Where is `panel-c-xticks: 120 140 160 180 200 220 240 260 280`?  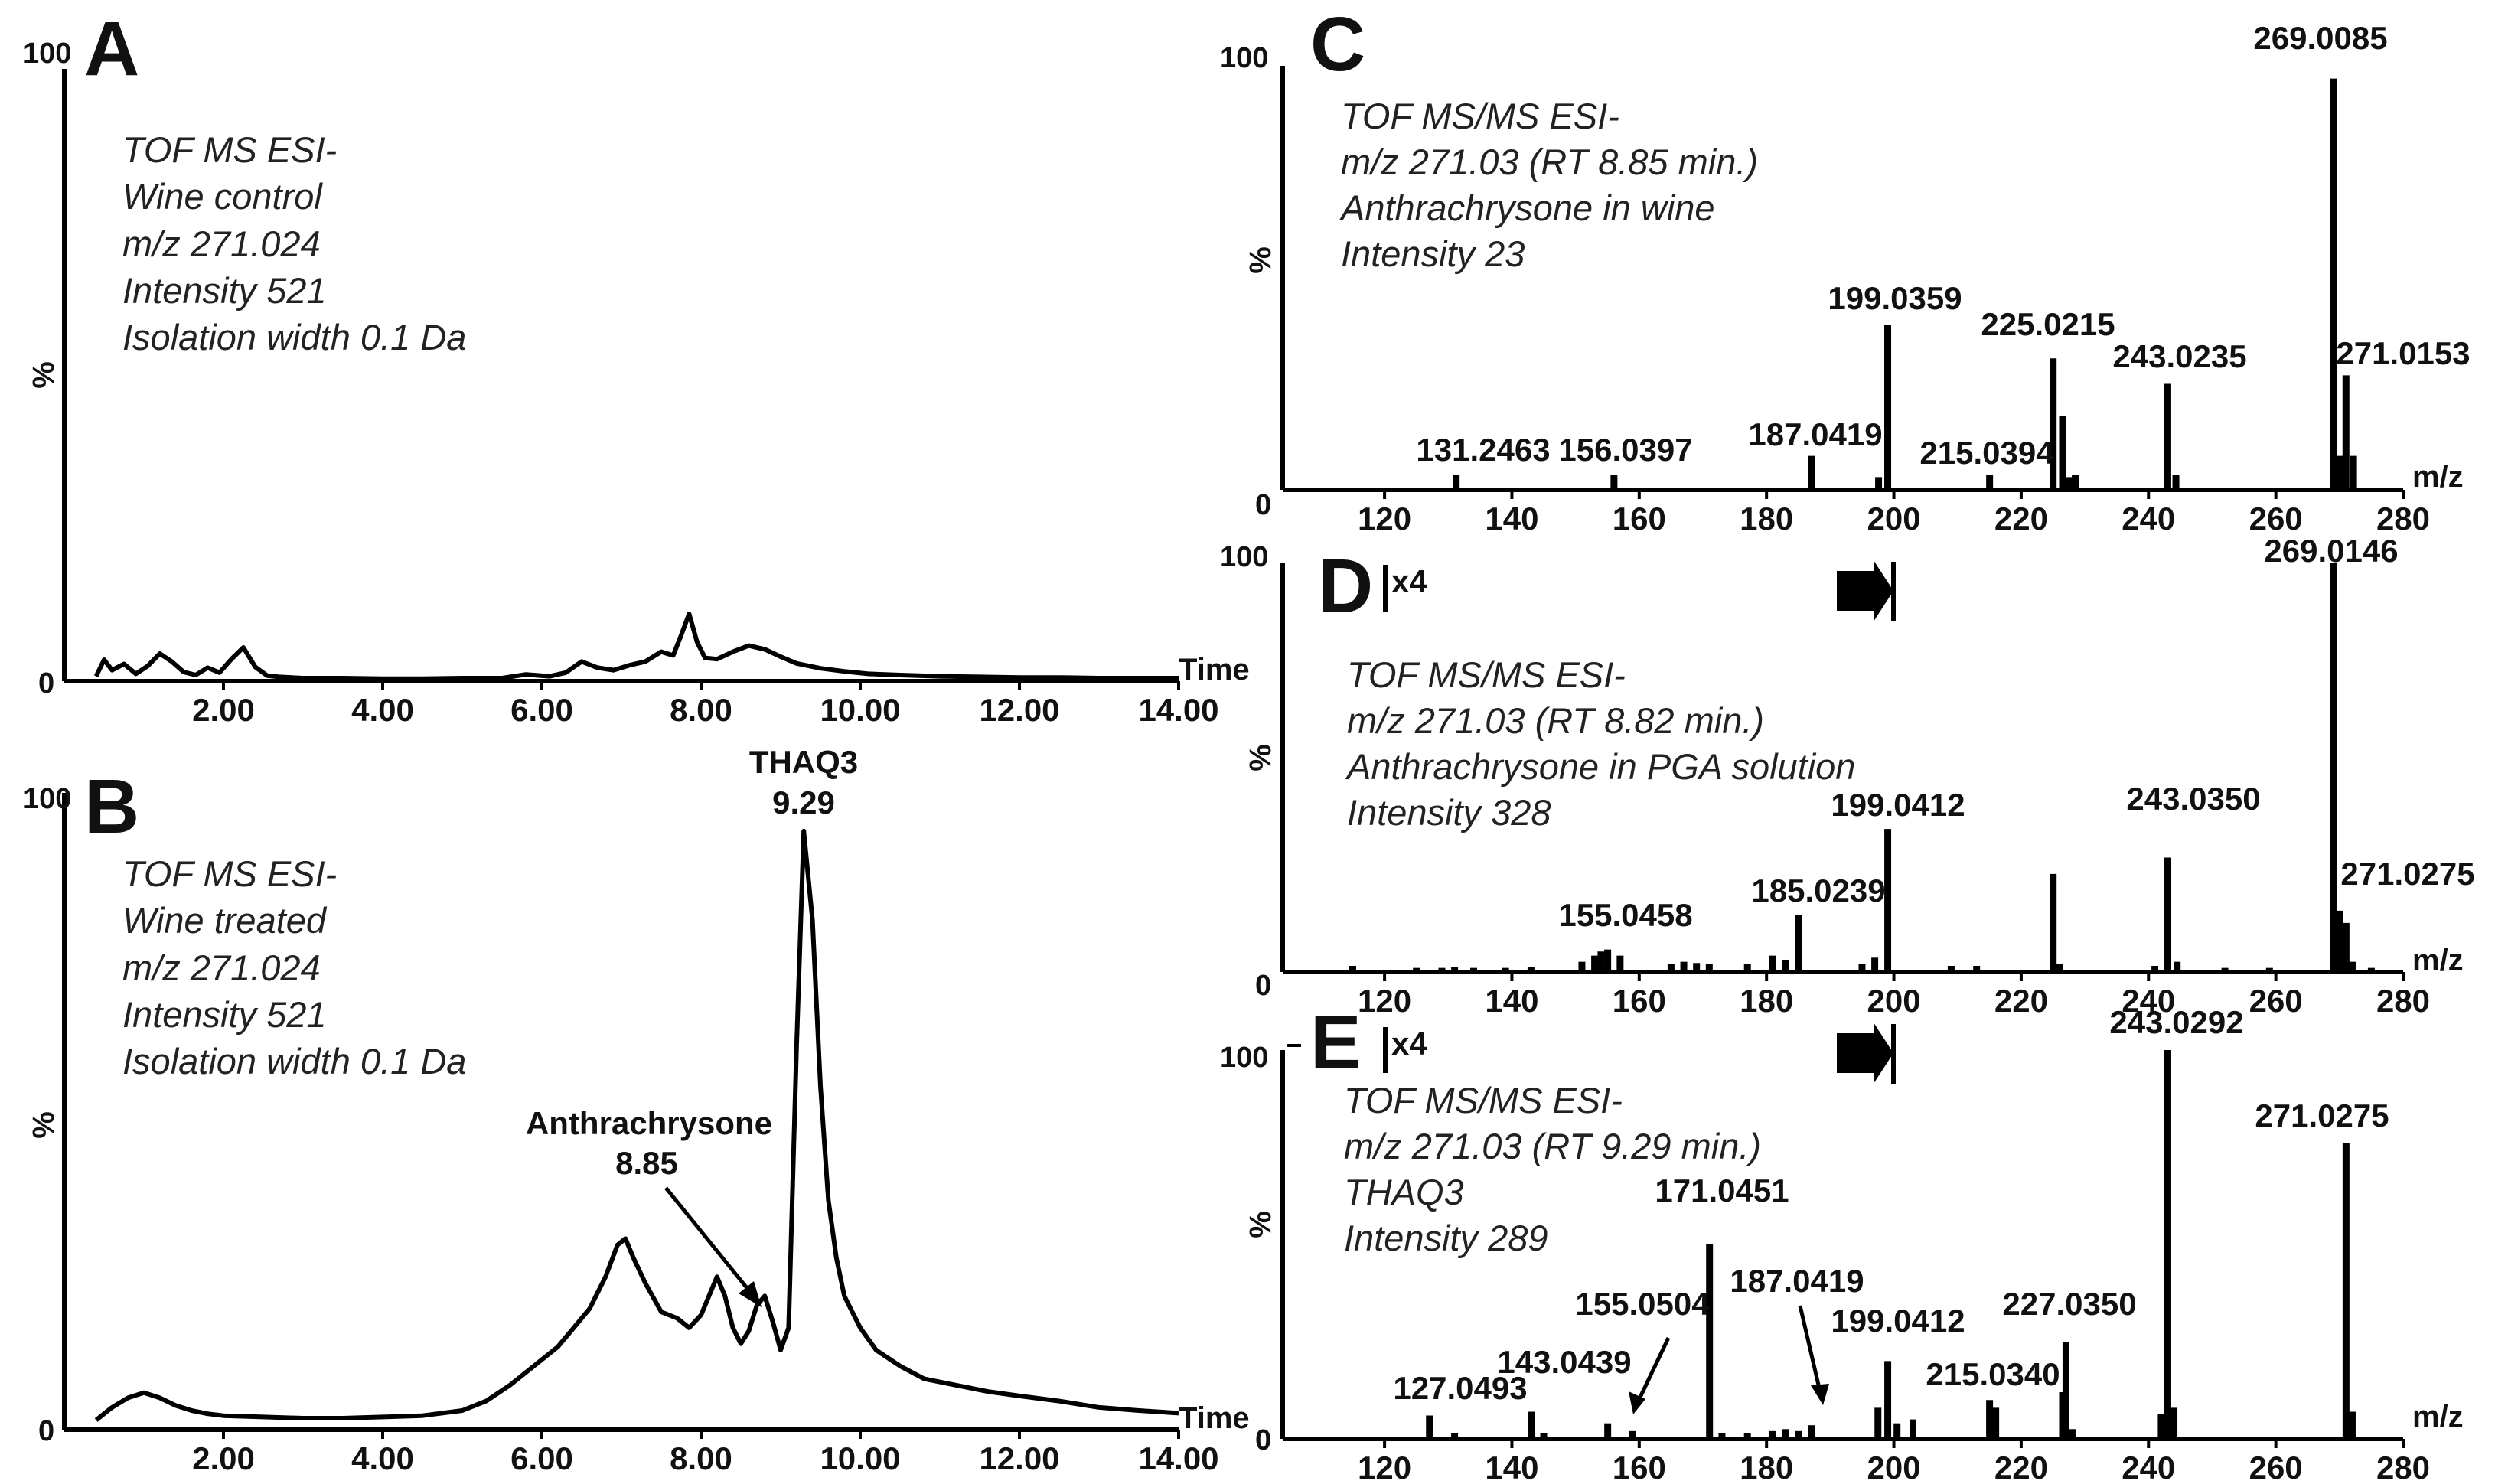
panel-c-xticks: 120 140 160 180 200 220 240 260 280 is located at coordinates (1894, 513).